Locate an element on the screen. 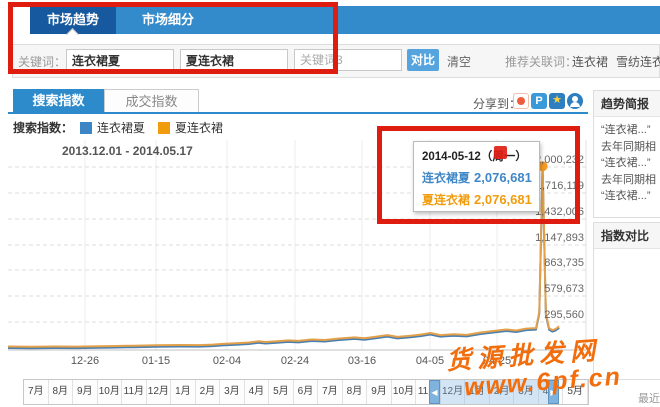 Image resolution: width=660 pixels, height=407 pixels. tab-market-trend: 市场趋势 is located at coordinates (73, 20).